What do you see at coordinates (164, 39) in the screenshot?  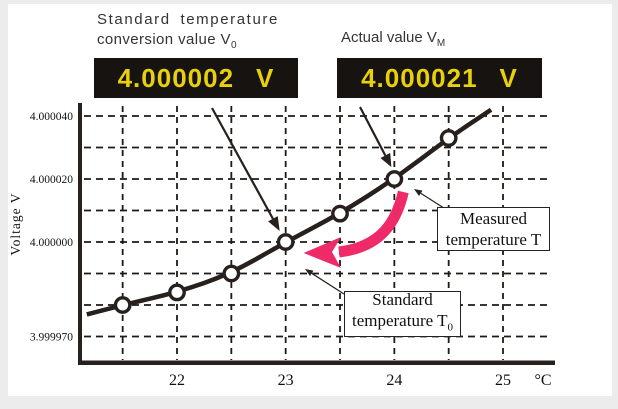 I see `standard-conversion-label-line2-text: conversion value V` at bounding box center [164, 39].